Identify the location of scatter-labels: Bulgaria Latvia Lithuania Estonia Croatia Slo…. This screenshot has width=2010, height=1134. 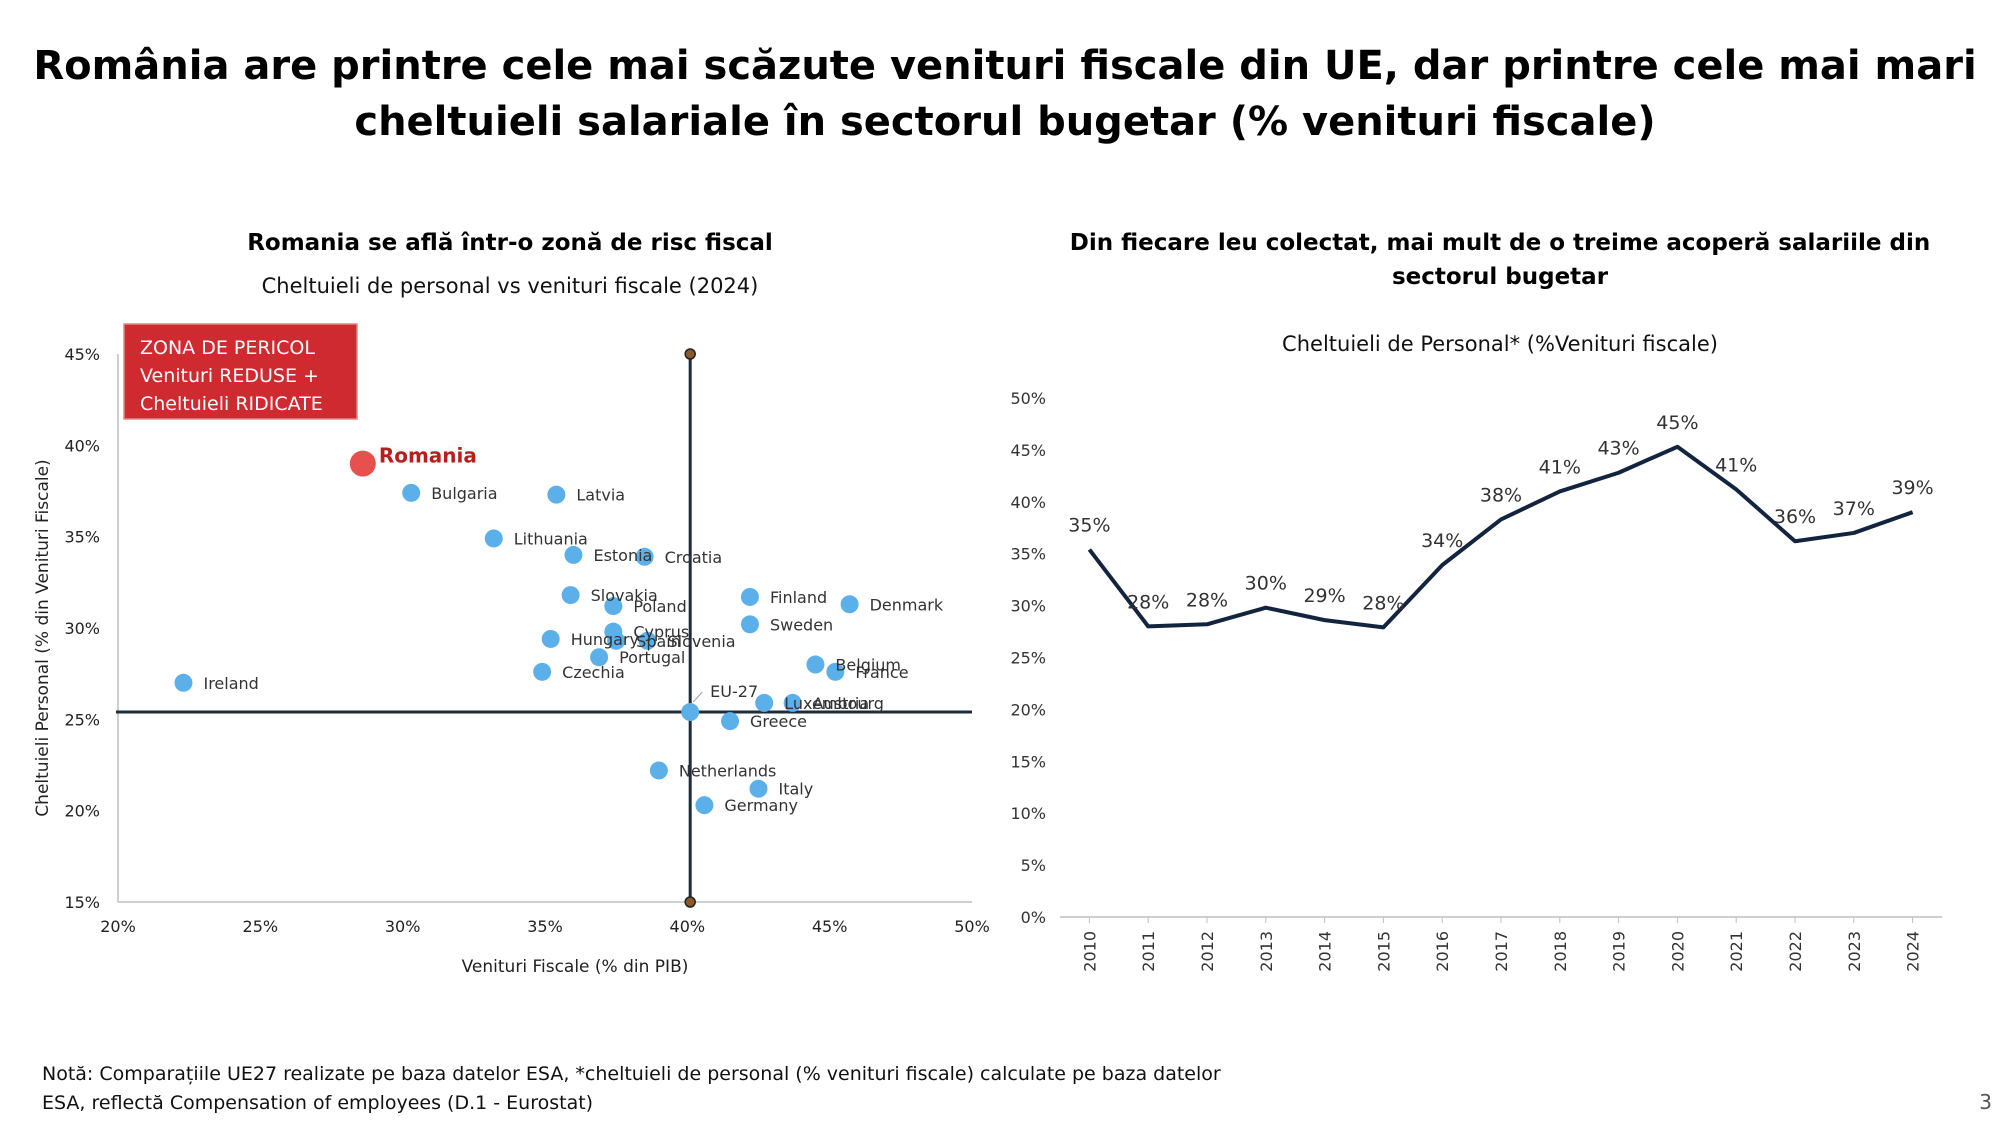
(573, 630).